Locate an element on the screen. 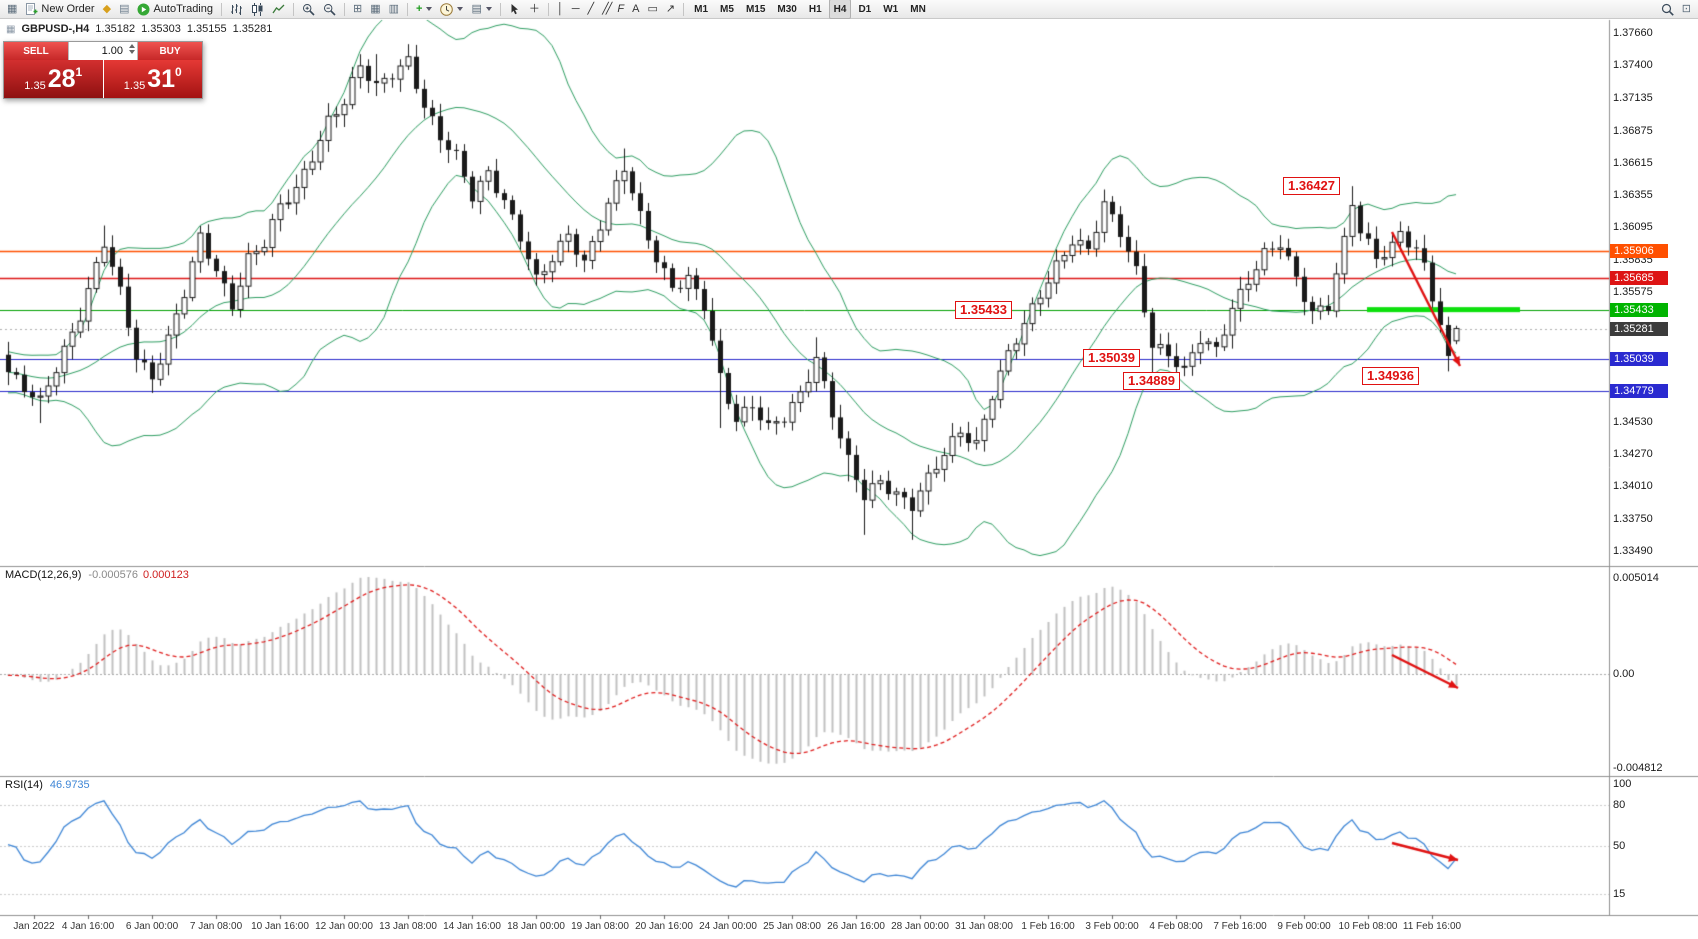 The width and height of the screenshot is (1698, 939). candlestick-chart-icon is located at coordinates (257, 9).